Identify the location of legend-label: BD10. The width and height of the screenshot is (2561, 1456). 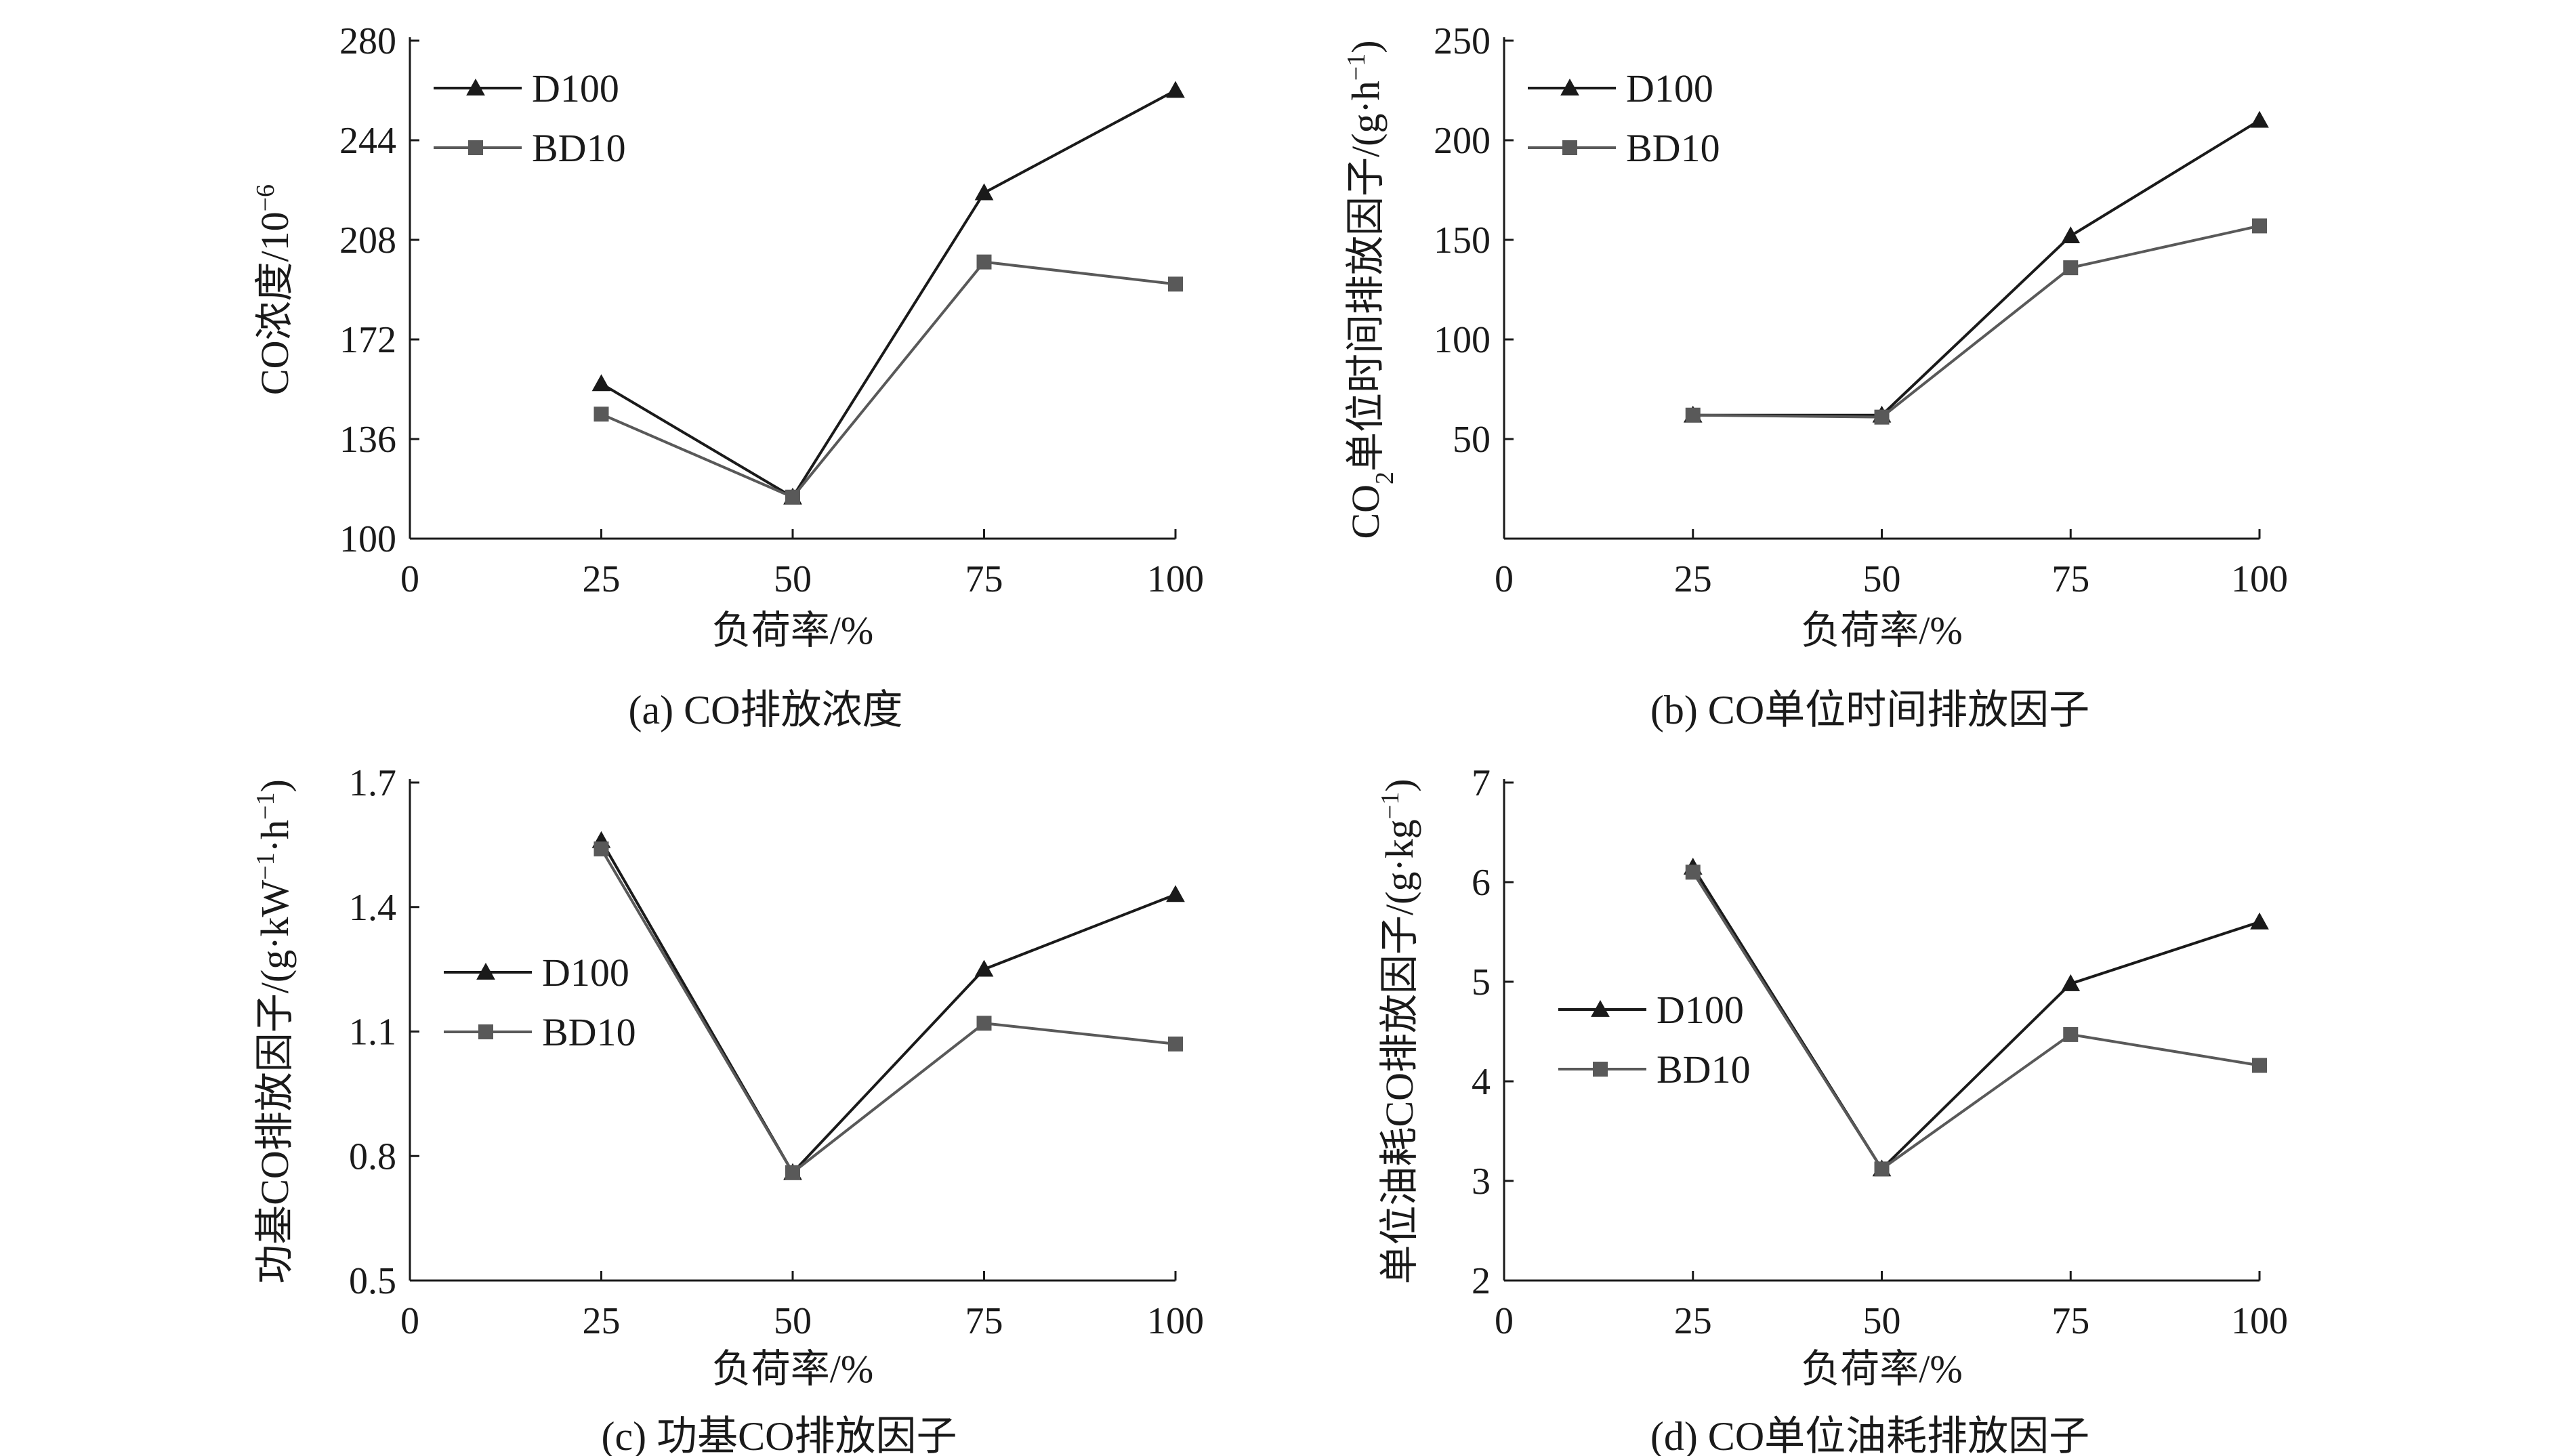
(1673, 148).